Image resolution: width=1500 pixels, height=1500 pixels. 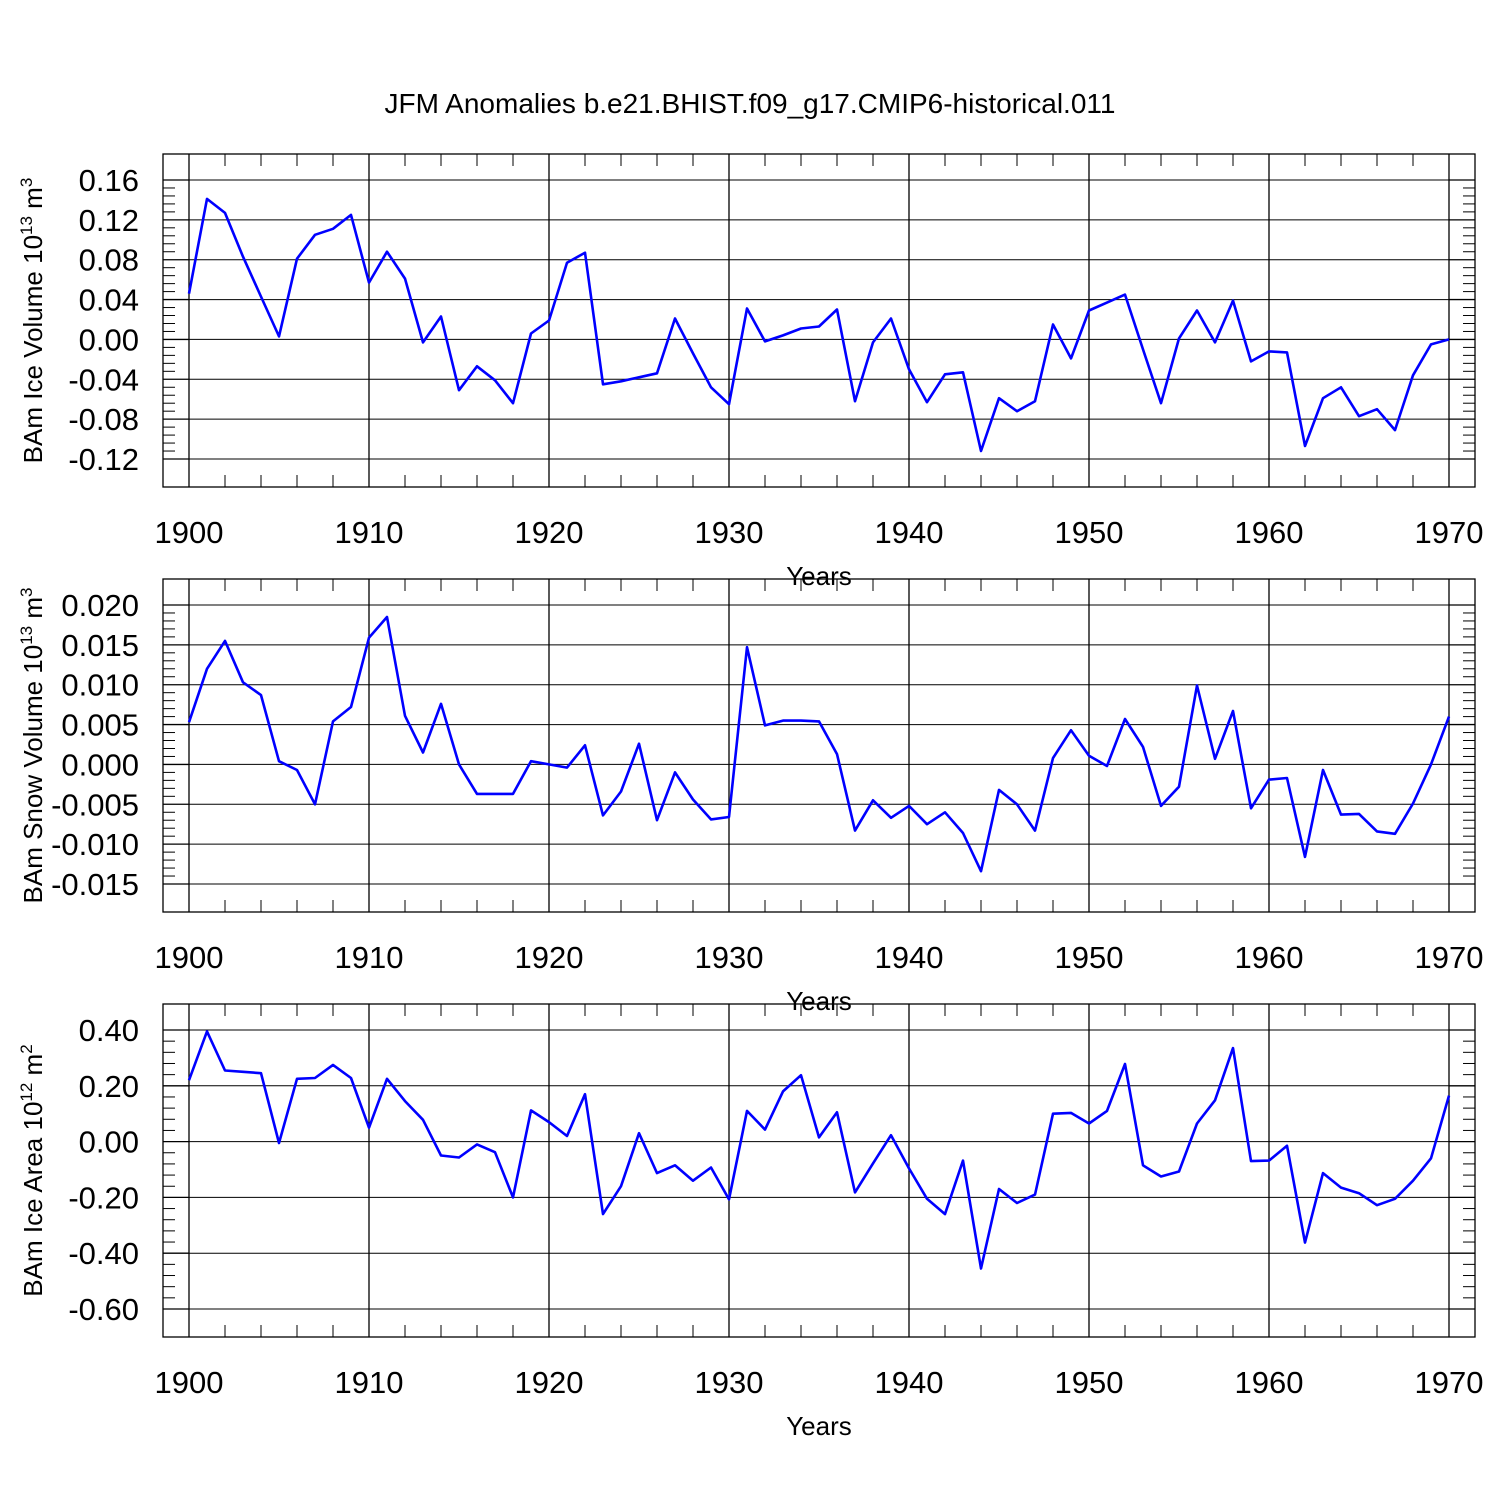 I want to click on y-axis-label: BAm Ice Volume 1013 m3, so click(x=32, y=321).